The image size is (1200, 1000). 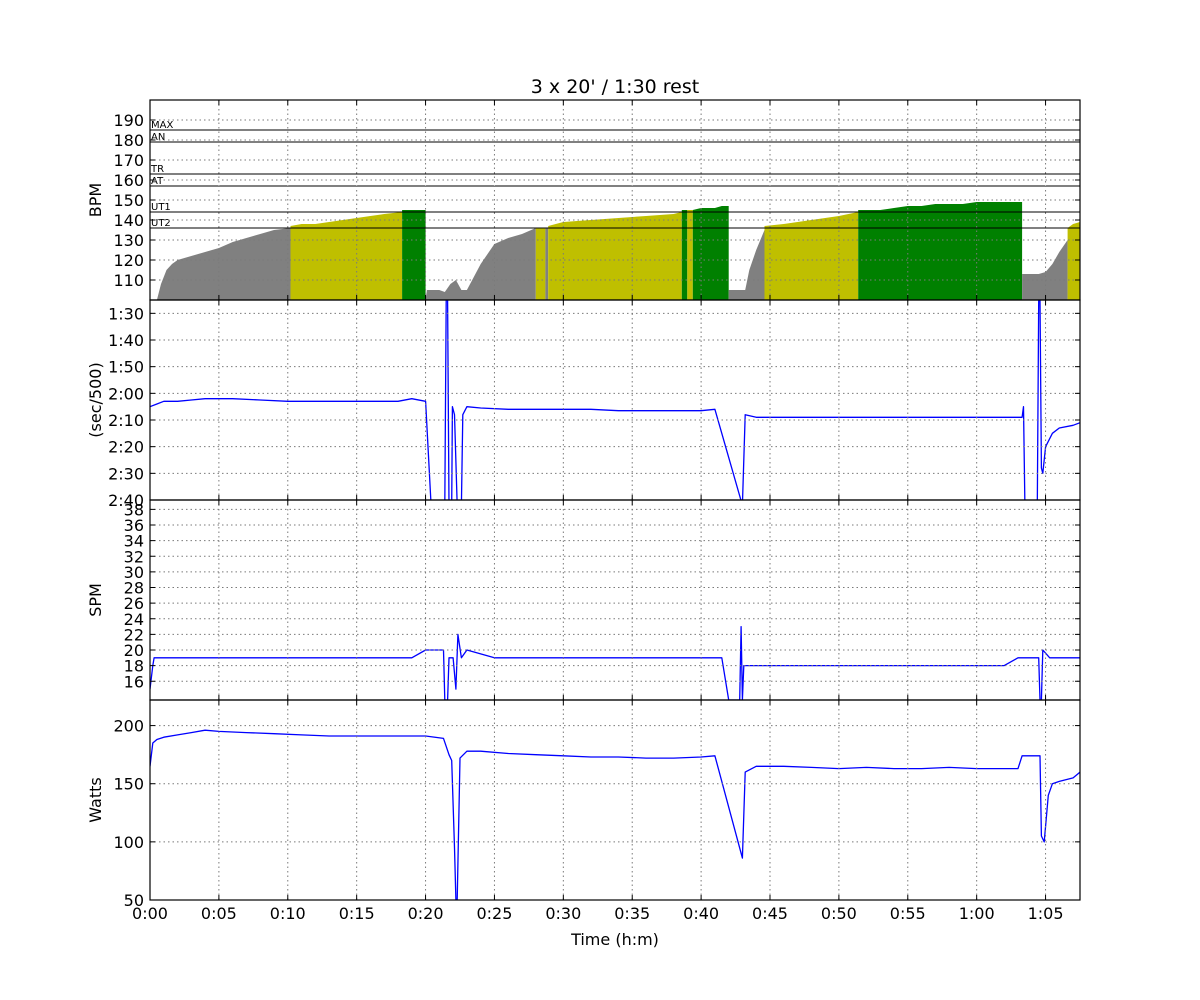 What do you see at coordinates (134, 588) in the screenshot?
I see `stroke_rate-ytick-label: 28` at bounding box center [134, 588].